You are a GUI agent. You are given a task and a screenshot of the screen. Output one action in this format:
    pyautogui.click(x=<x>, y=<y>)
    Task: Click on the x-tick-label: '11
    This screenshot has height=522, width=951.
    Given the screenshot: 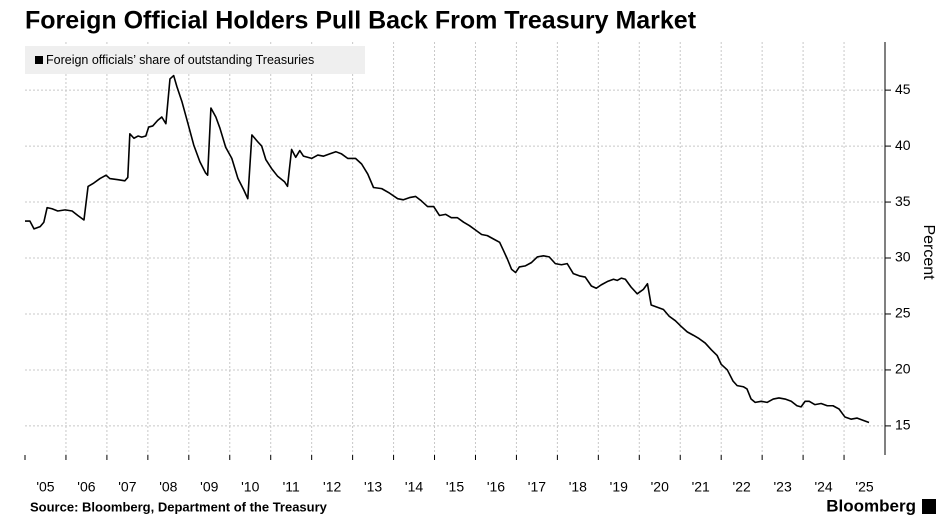 What is the action you would take?
    pyautogui.click(x=291, y=487)
    